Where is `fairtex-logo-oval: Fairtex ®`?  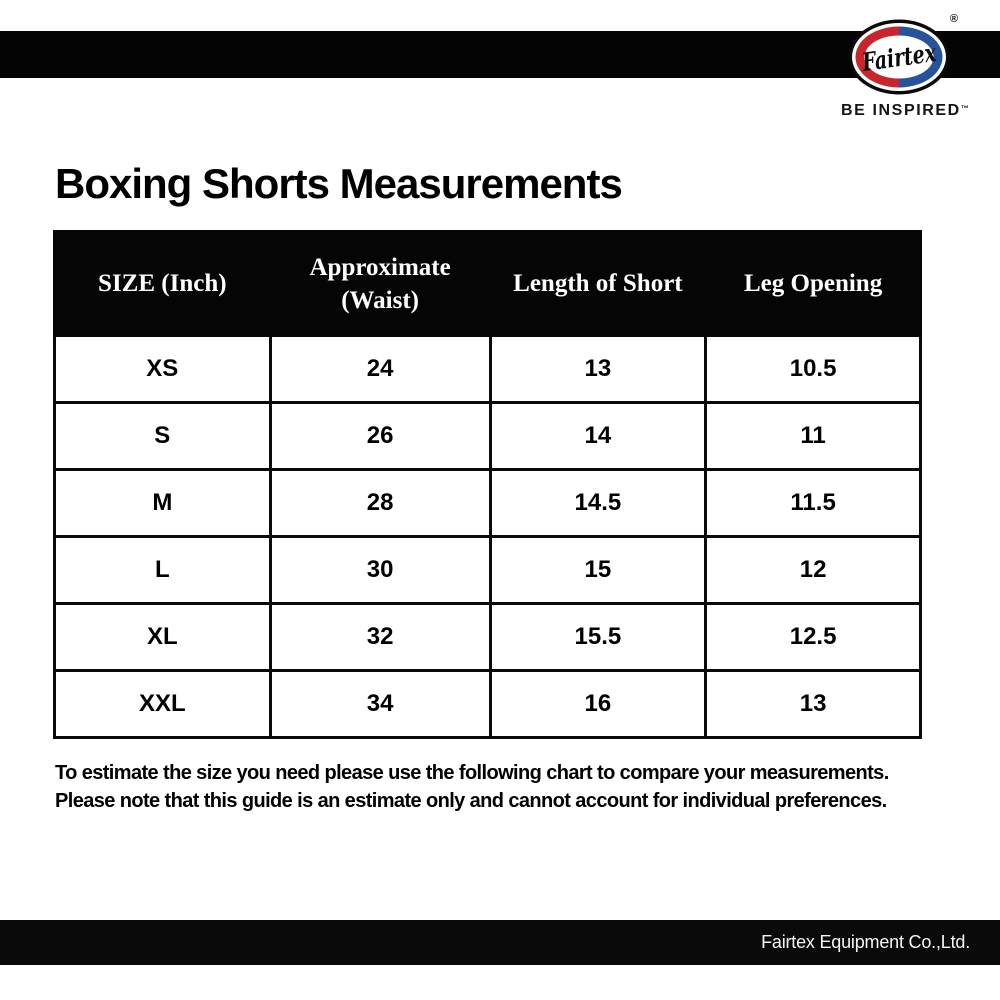
fairtex-logo-oval: Fairtex ® is located at coordinates (903, 54).